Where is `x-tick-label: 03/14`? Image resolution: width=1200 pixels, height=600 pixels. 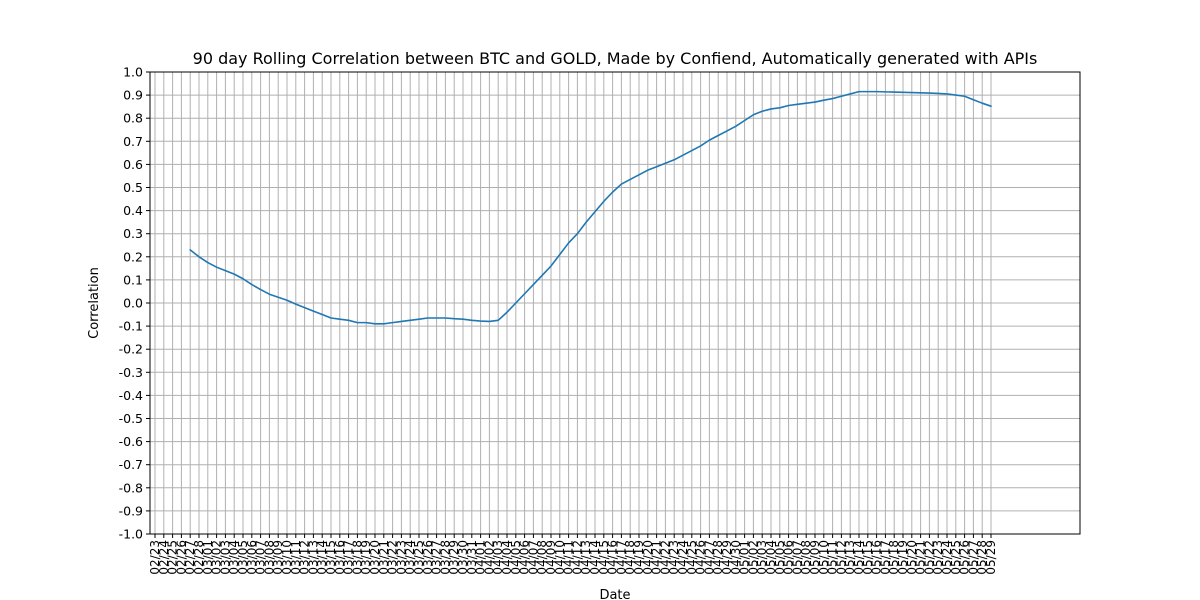
x-tick-label: 03/14 is located at coordinates (322, 557).